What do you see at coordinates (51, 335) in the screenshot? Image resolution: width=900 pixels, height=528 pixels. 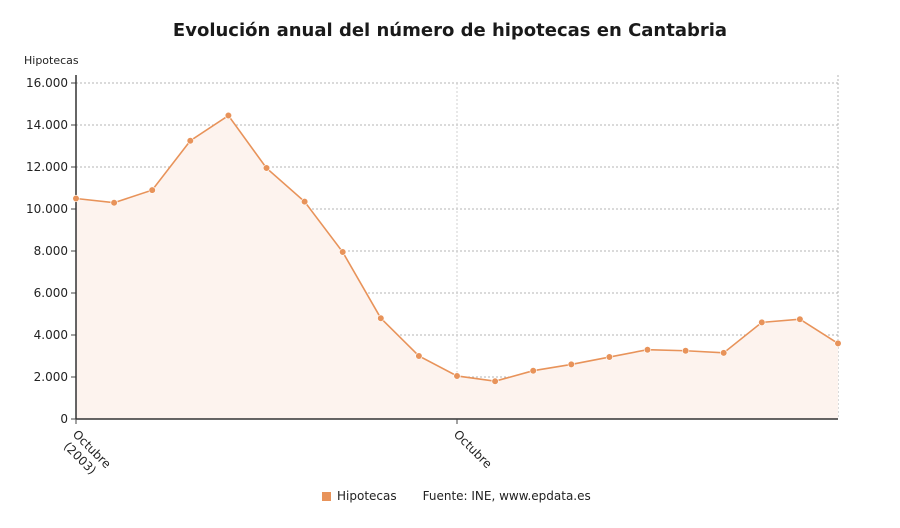 I see `y-tick-label: 4.000` at bounding box center [51, 335].